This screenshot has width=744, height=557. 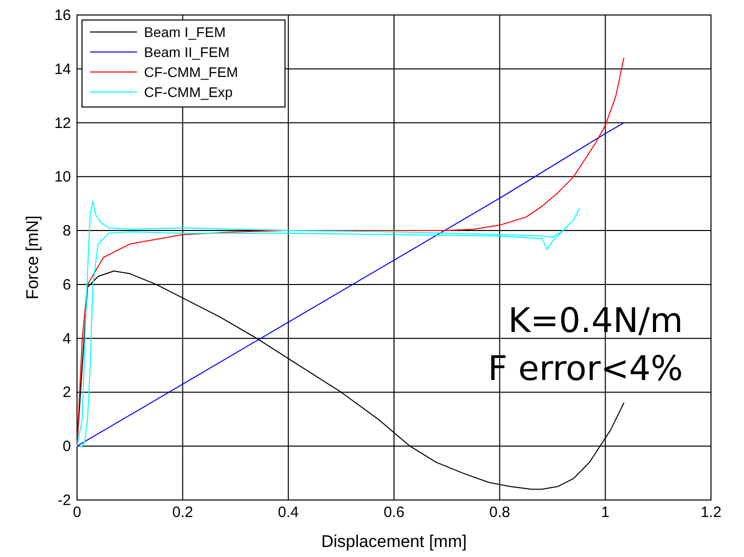 I want to click on legend-label: CF-CMM_FEM, so click(x=191, y=72).